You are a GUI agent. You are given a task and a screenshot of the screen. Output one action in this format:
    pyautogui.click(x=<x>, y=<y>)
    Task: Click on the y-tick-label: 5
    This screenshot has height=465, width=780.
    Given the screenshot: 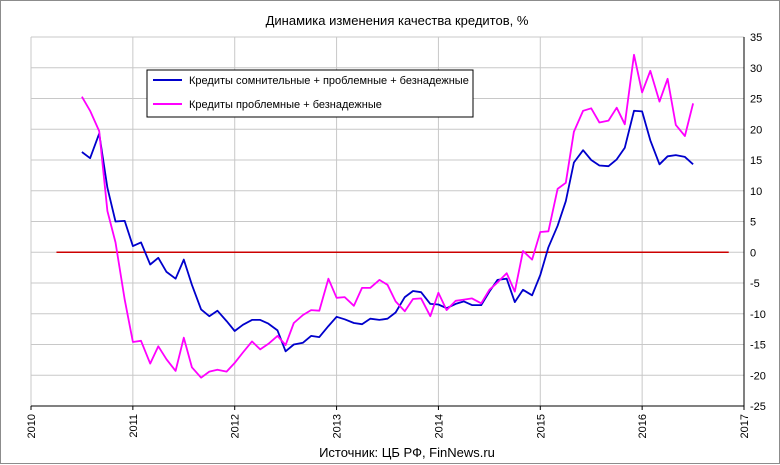 What is the action you would take?
    pyautogui.click(x=753, y=223)
    